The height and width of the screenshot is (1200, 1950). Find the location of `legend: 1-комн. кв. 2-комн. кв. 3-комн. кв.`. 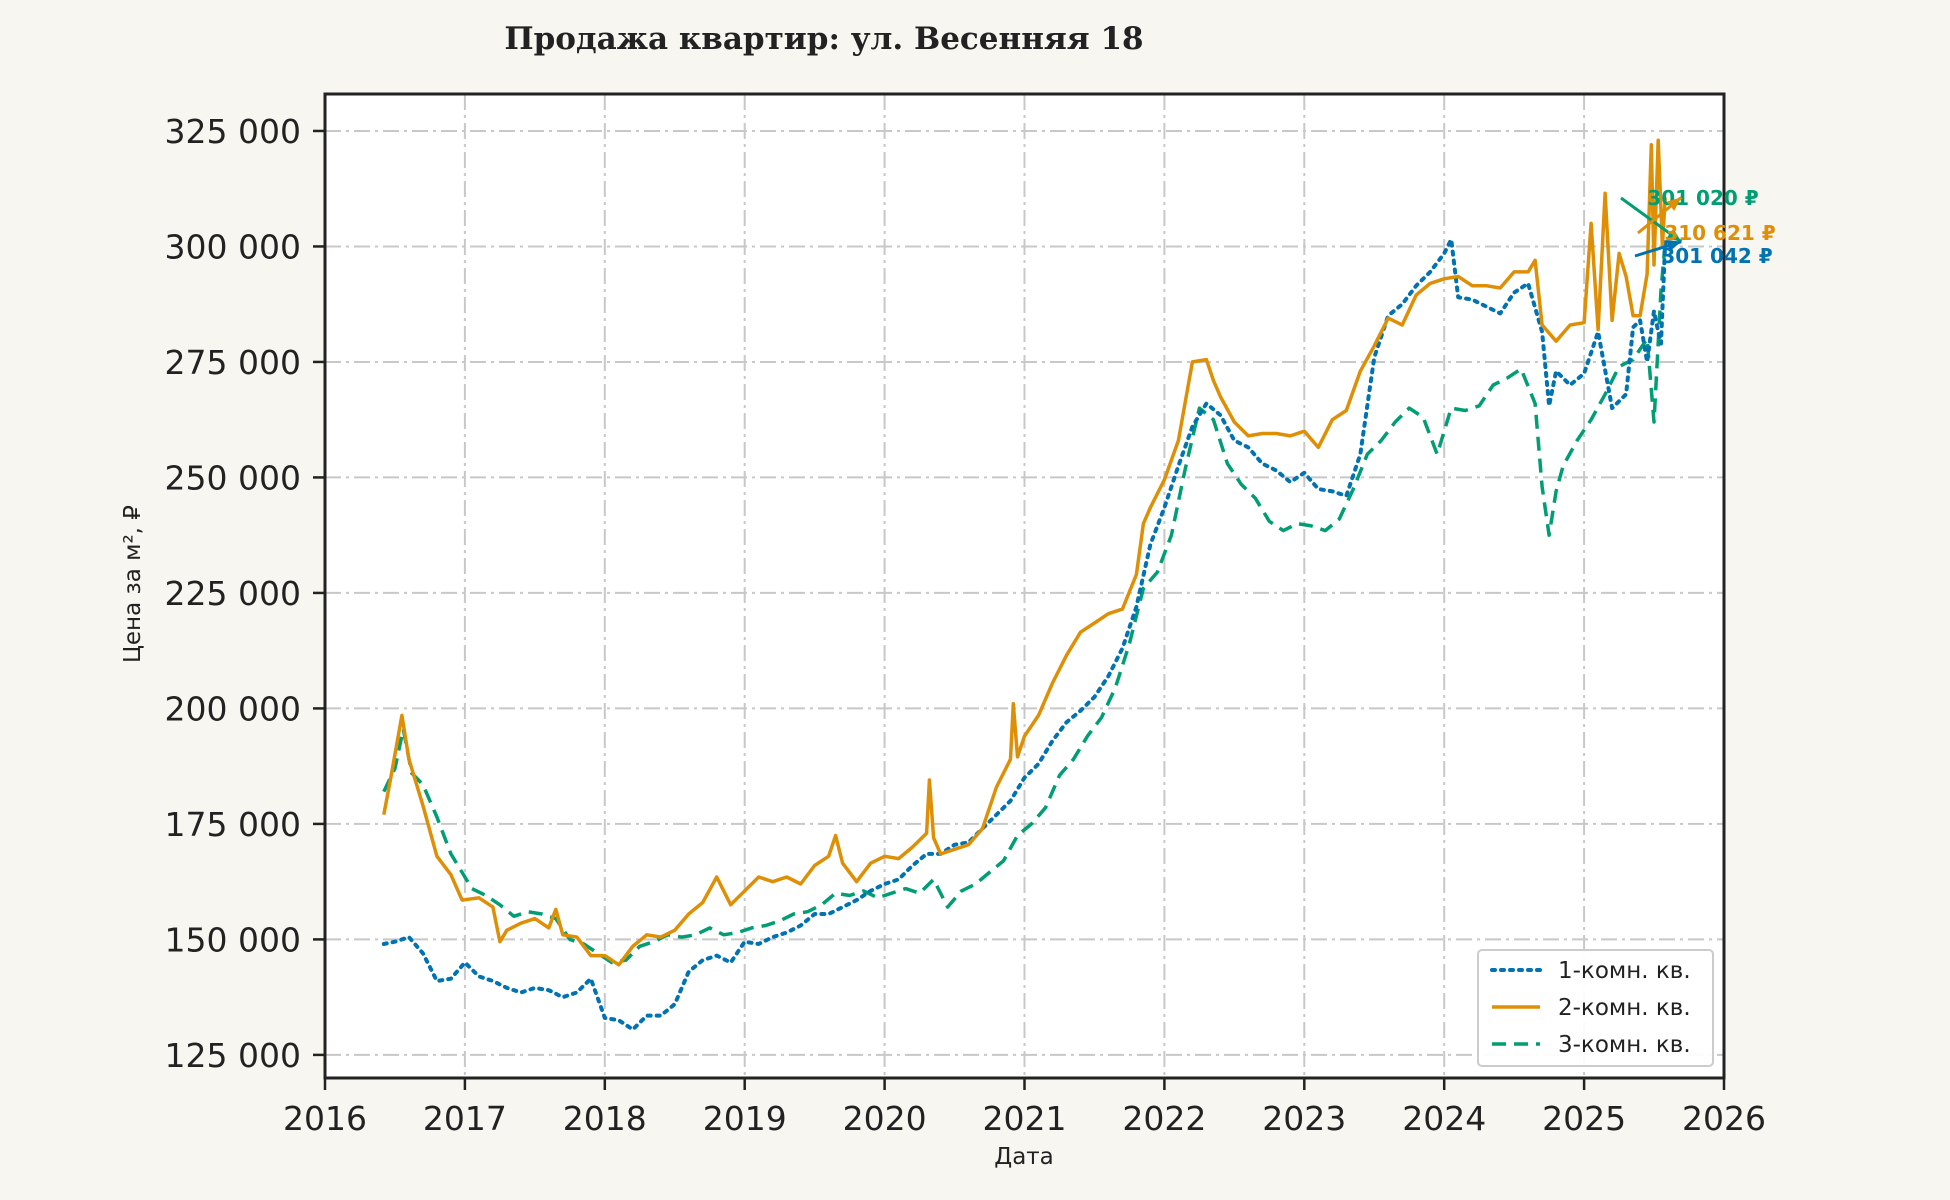

legend: 1-комн. кв. 2-комн. кв. 3-комн. кв. is located at coordinates (1595, 1008).